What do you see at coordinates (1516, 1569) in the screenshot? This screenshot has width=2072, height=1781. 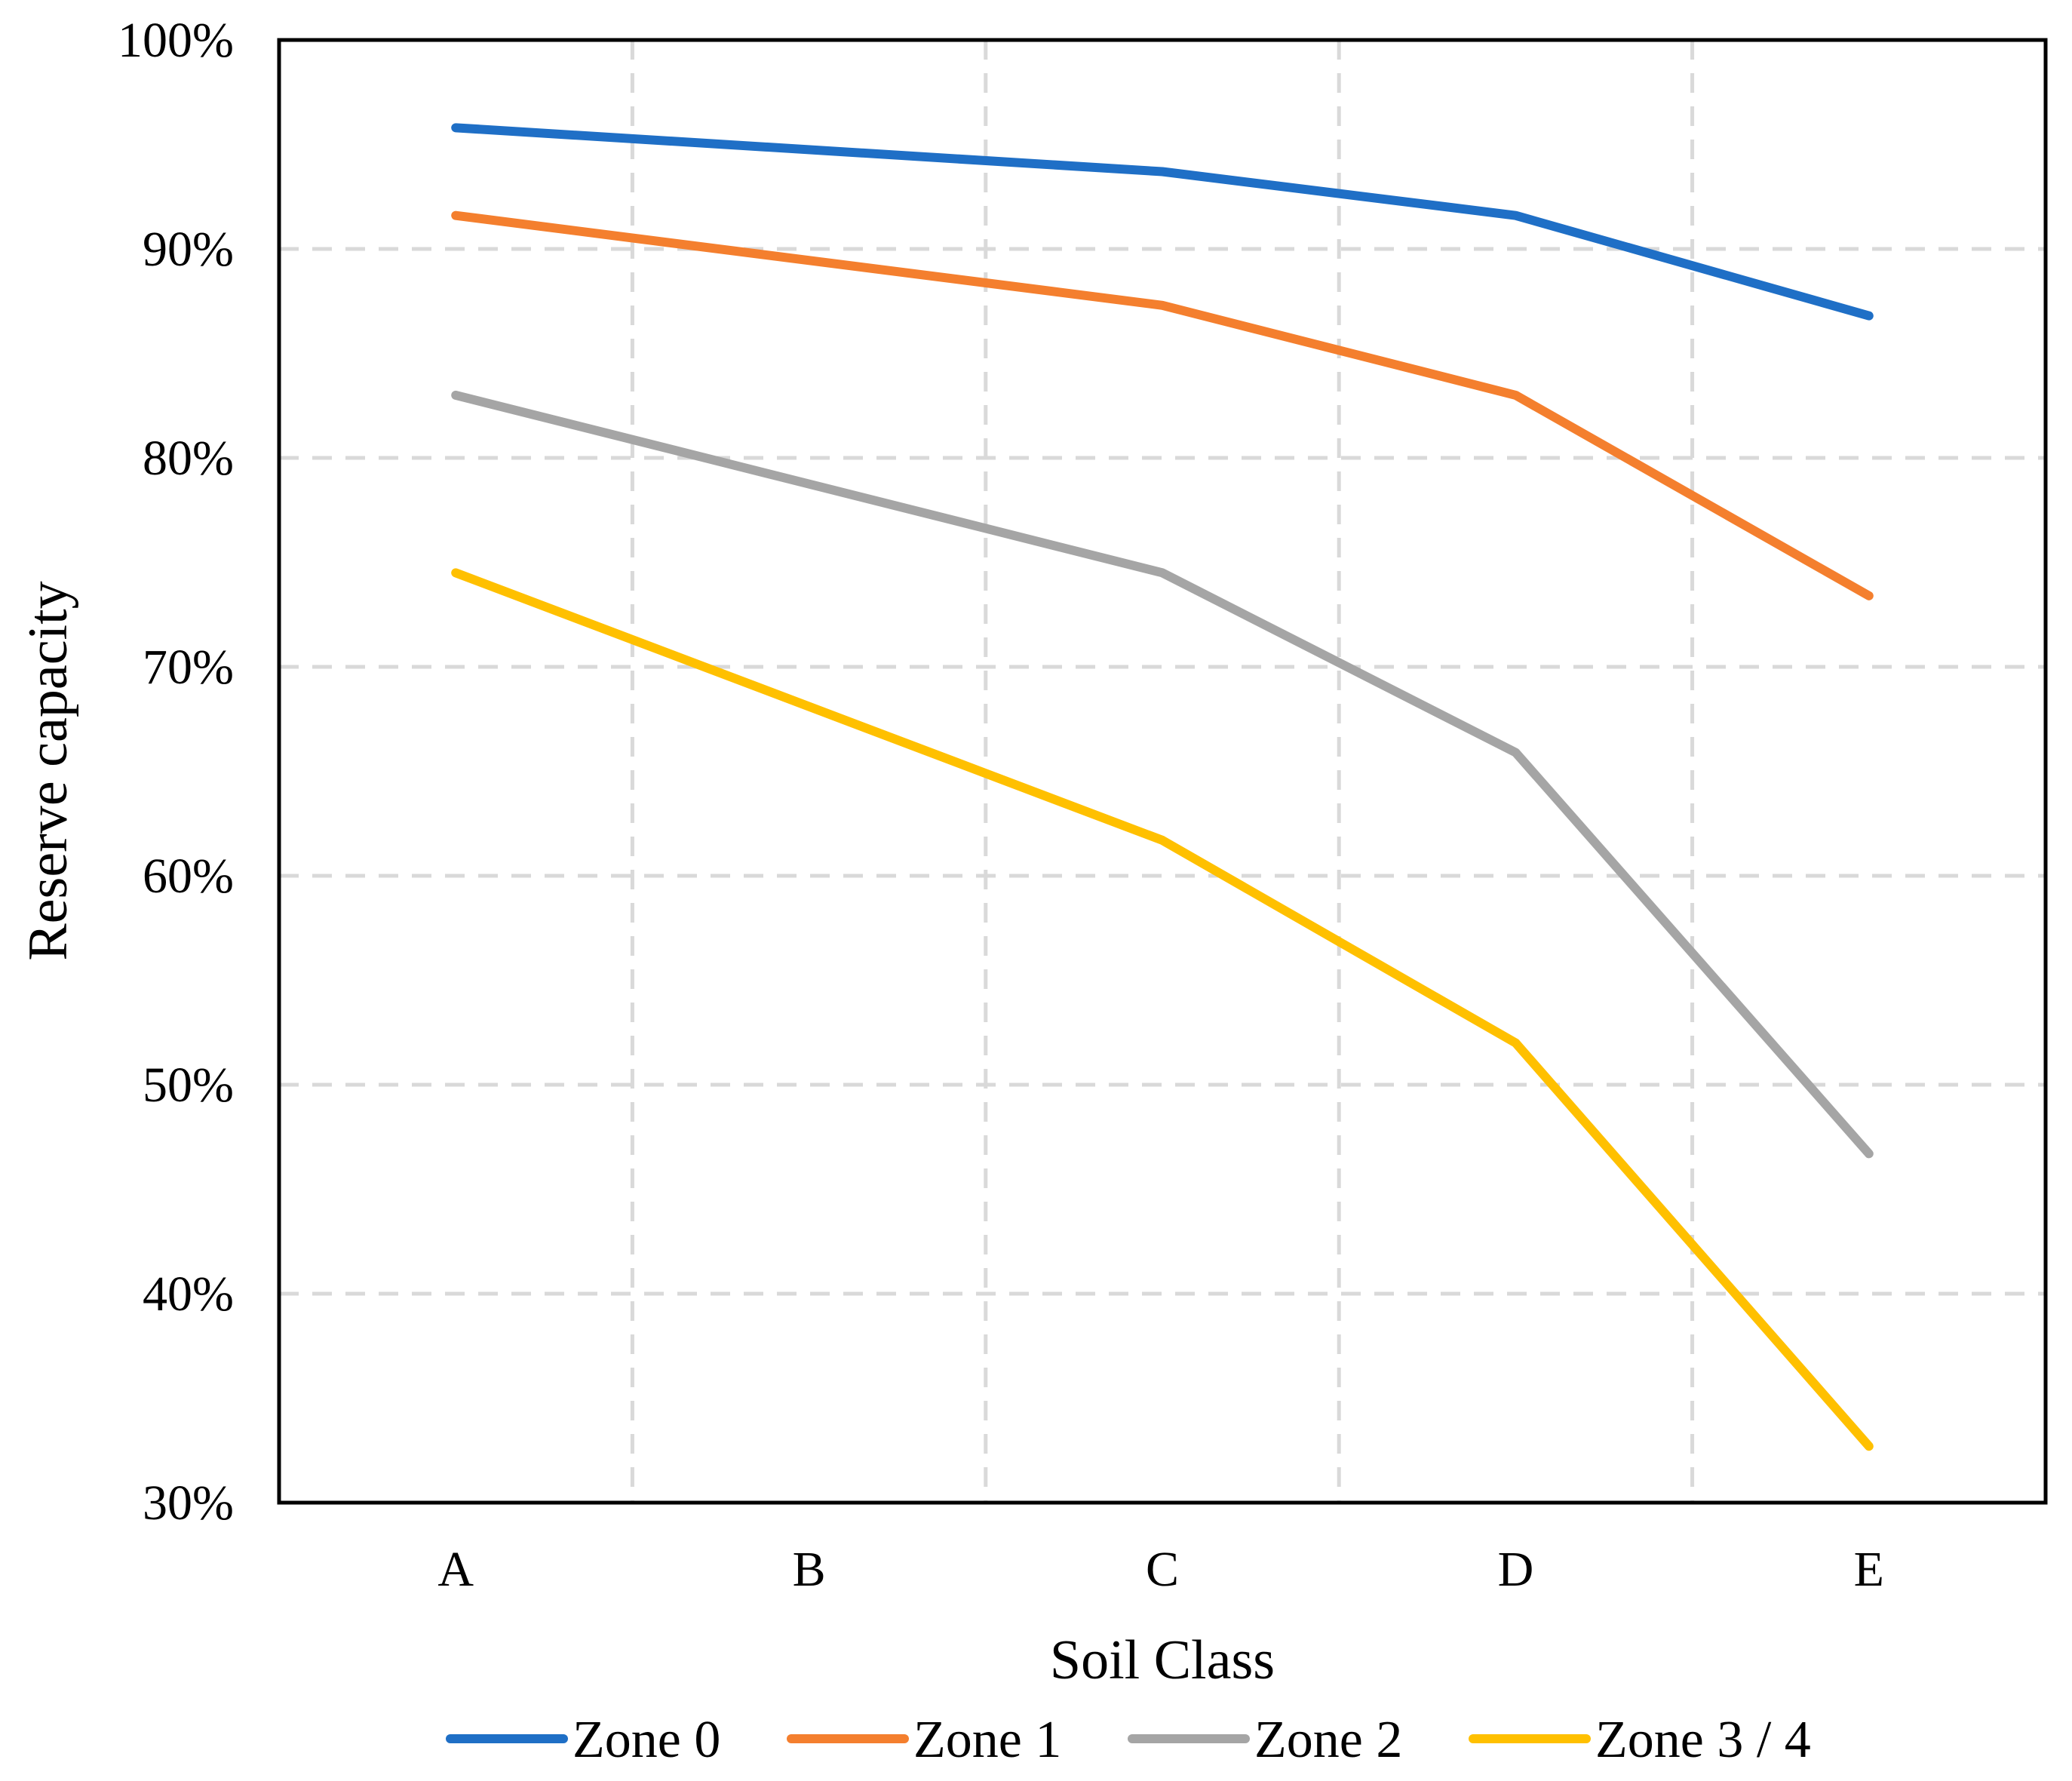 I see `x-tick-label: D` at bounding box center [1516, 1569].